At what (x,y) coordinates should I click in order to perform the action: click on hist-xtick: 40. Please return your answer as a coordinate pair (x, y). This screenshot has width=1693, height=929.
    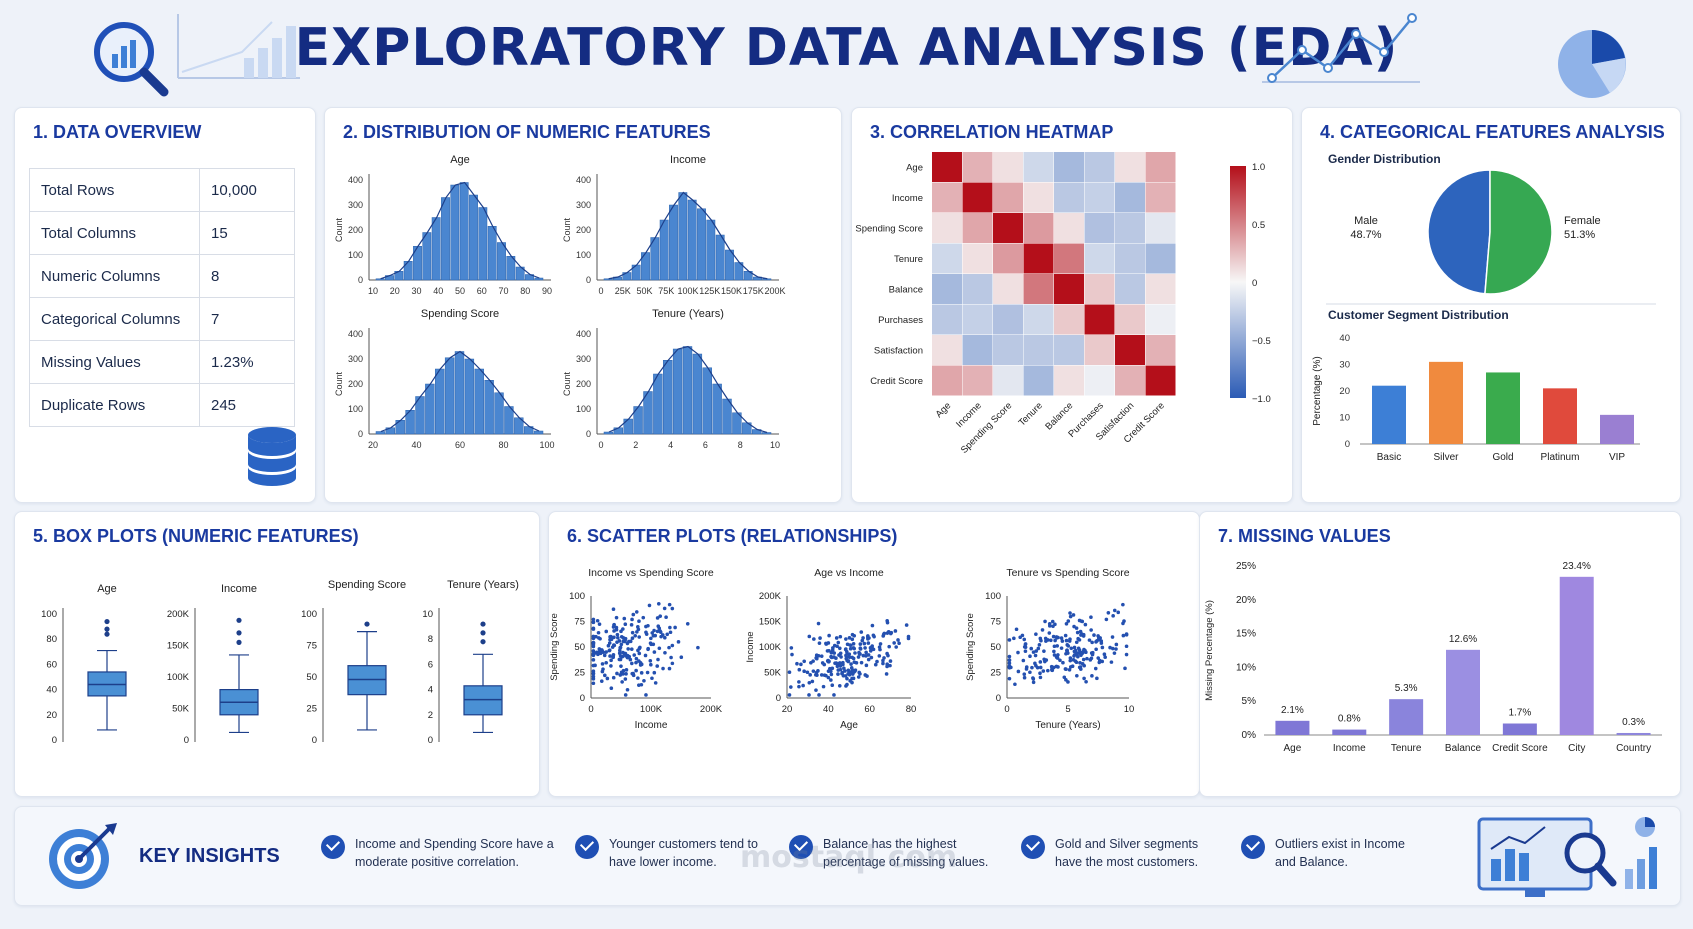
    Looking at the image, I should click on (438, 291).